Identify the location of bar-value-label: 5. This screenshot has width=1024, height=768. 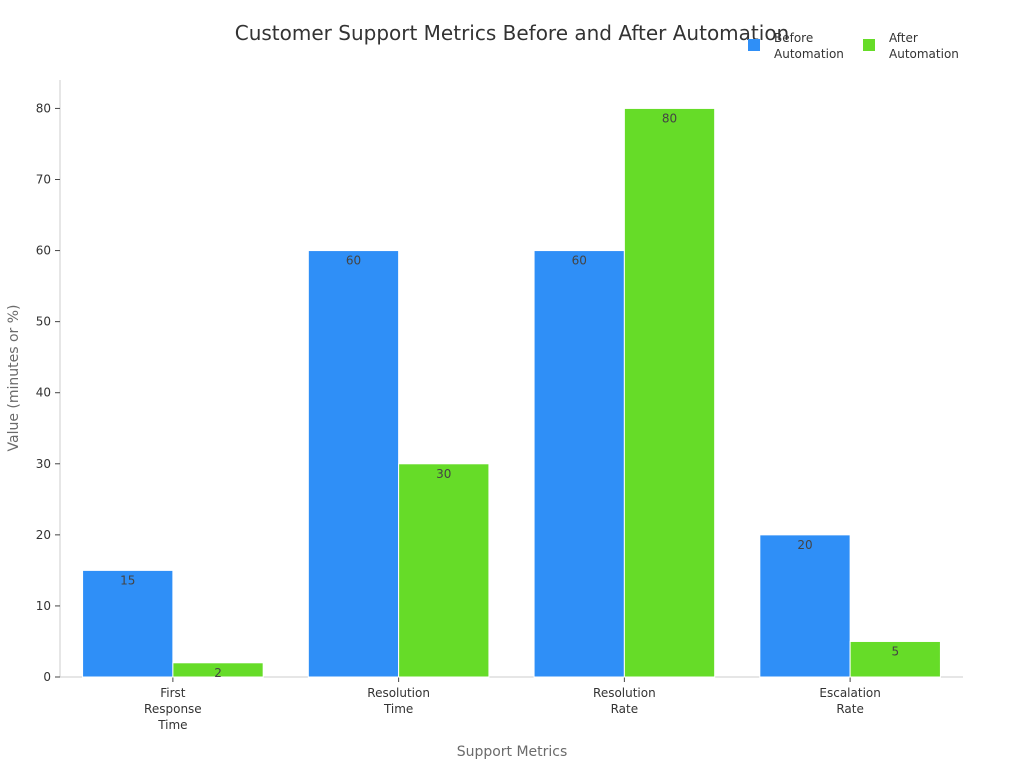
(895, 651).